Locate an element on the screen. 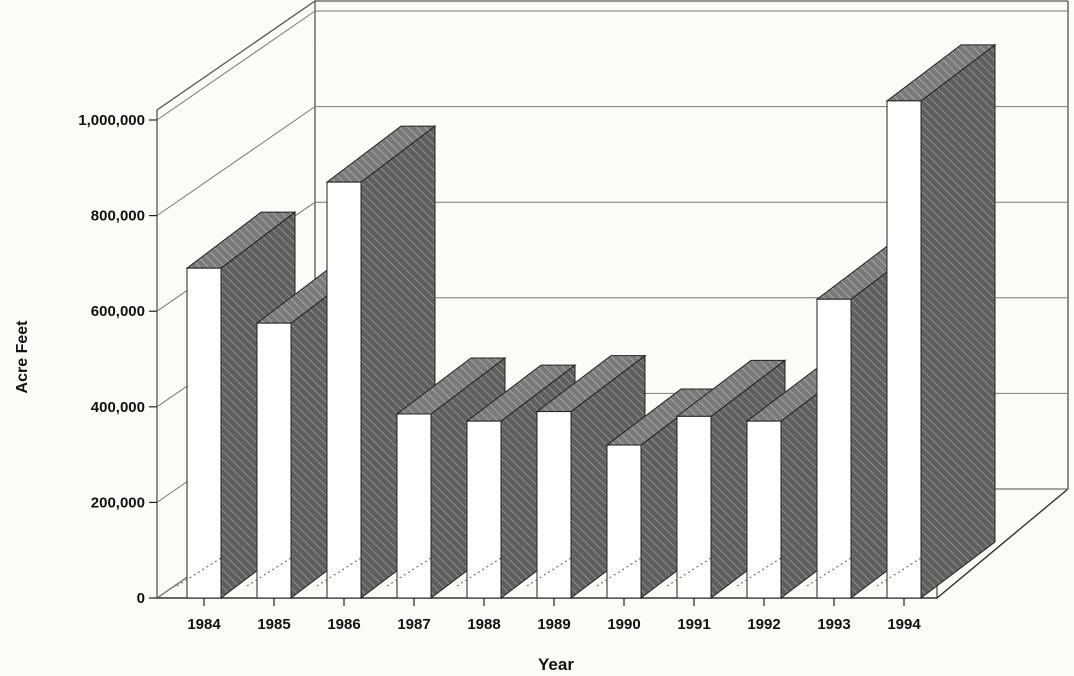  y-tick-label: 1,000,000 is located at coordinates (111, 120).